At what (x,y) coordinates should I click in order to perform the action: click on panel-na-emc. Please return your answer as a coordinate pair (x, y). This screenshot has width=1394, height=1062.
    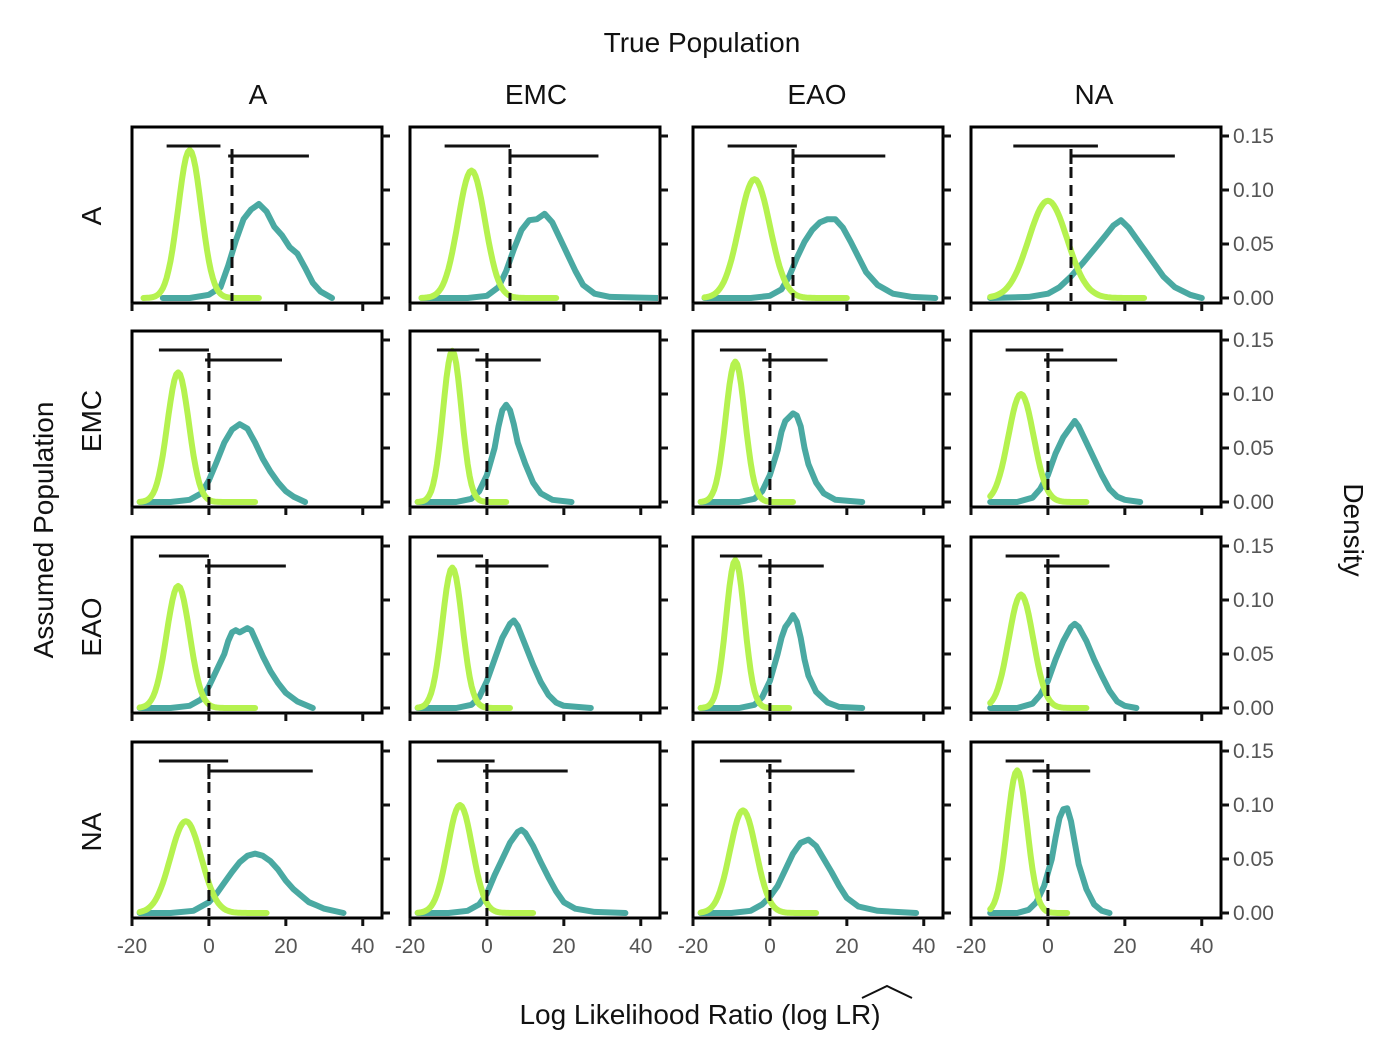
    Looking at the image, I should click on (538, 833).